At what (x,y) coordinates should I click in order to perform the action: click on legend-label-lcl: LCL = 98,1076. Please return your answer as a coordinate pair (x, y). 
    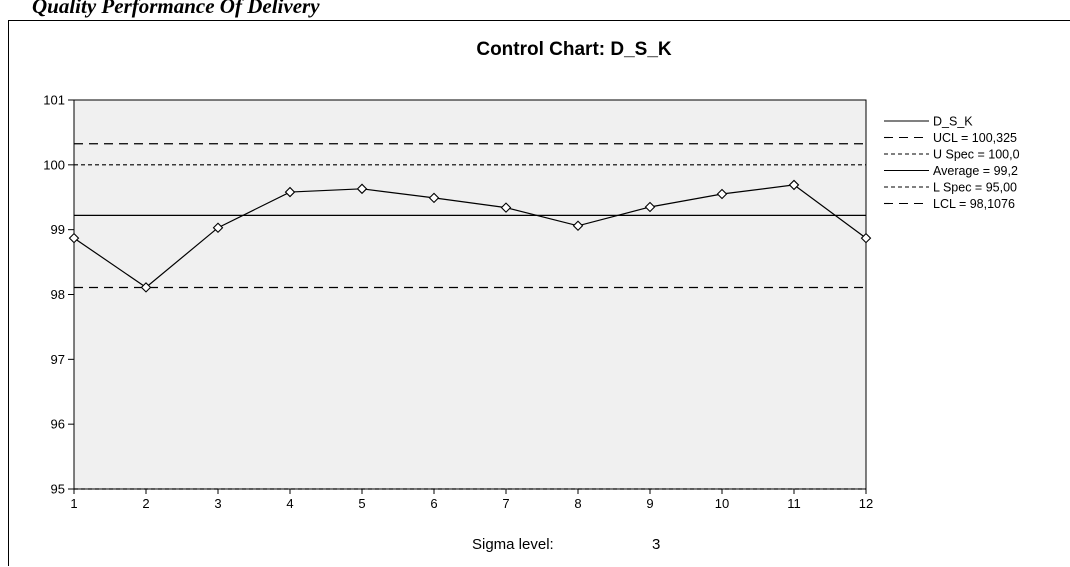
    Looking at the image, I should click on (974, 204).